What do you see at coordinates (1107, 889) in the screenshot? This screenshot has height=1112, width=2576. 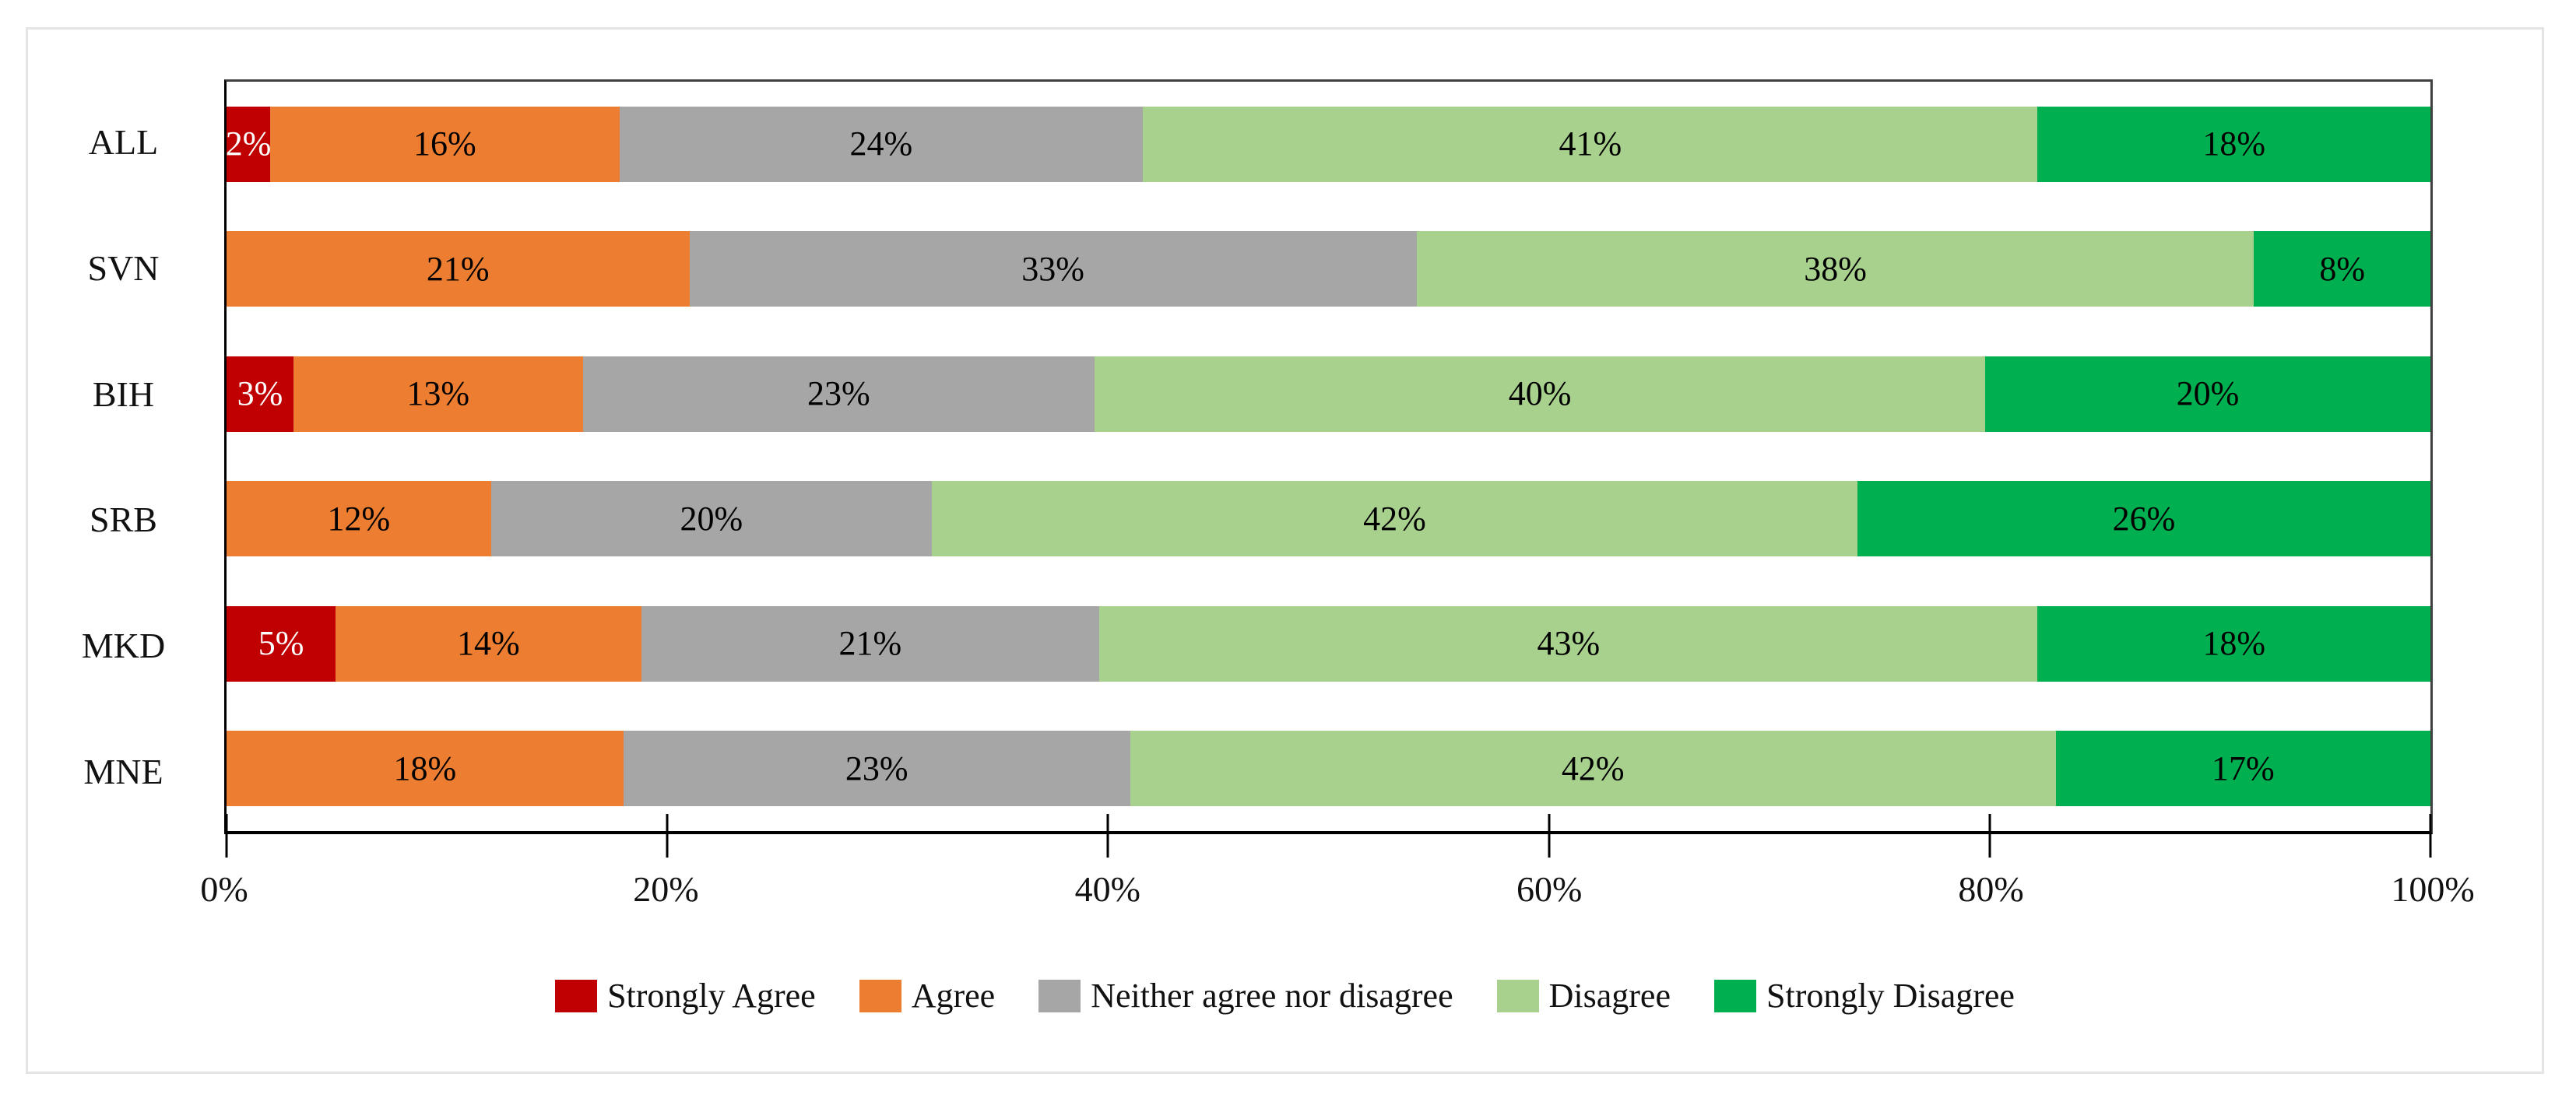 I see `tick-label: 40%` at bounding box center [1107, 889].